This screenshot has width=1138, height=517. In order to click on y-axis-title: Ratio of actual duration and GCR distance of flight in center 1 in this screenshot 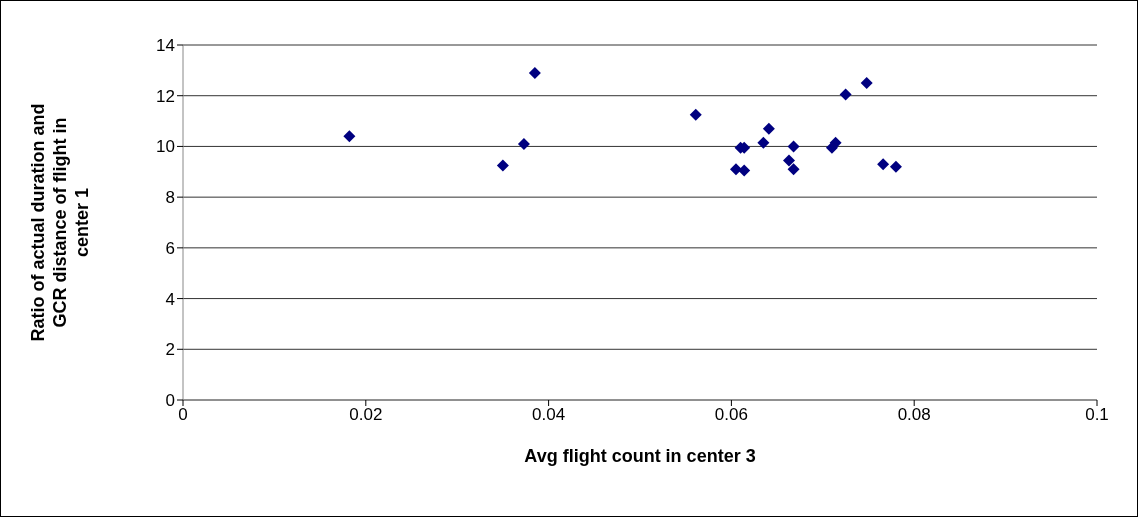, I will do `click(60, 222)`.